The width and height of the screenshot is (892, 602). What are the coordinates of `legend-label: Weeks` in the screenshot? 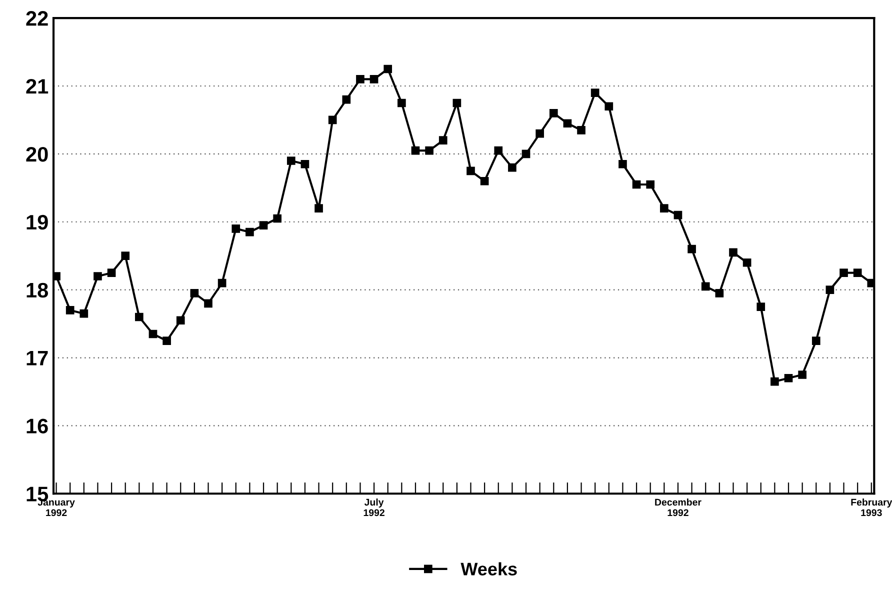 It's located at (488, 569).